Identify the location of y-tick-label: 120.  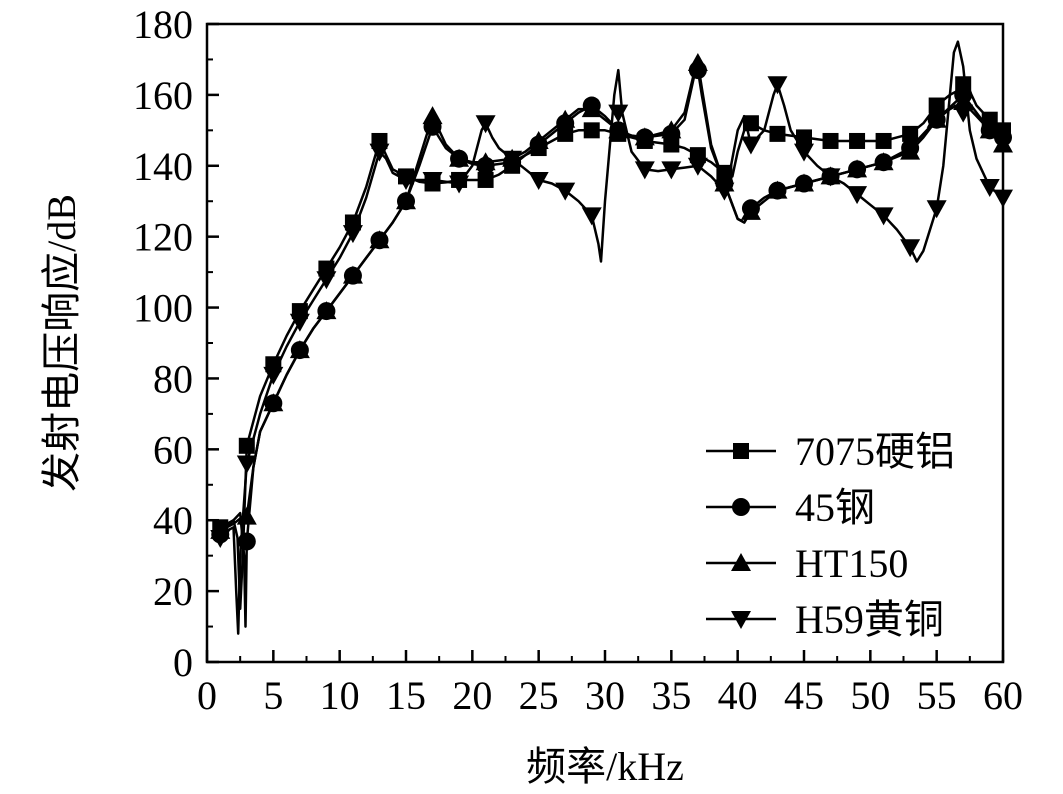
(163, 237).